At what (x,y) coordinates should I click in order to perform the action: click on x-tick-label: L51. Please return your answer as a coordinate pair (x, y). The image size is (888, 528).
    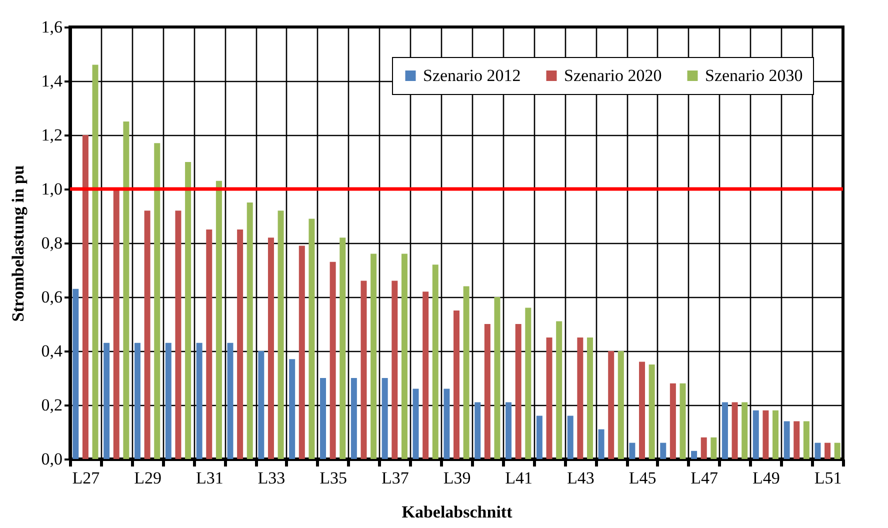
    Looking at the image, I should click on (828, 478).